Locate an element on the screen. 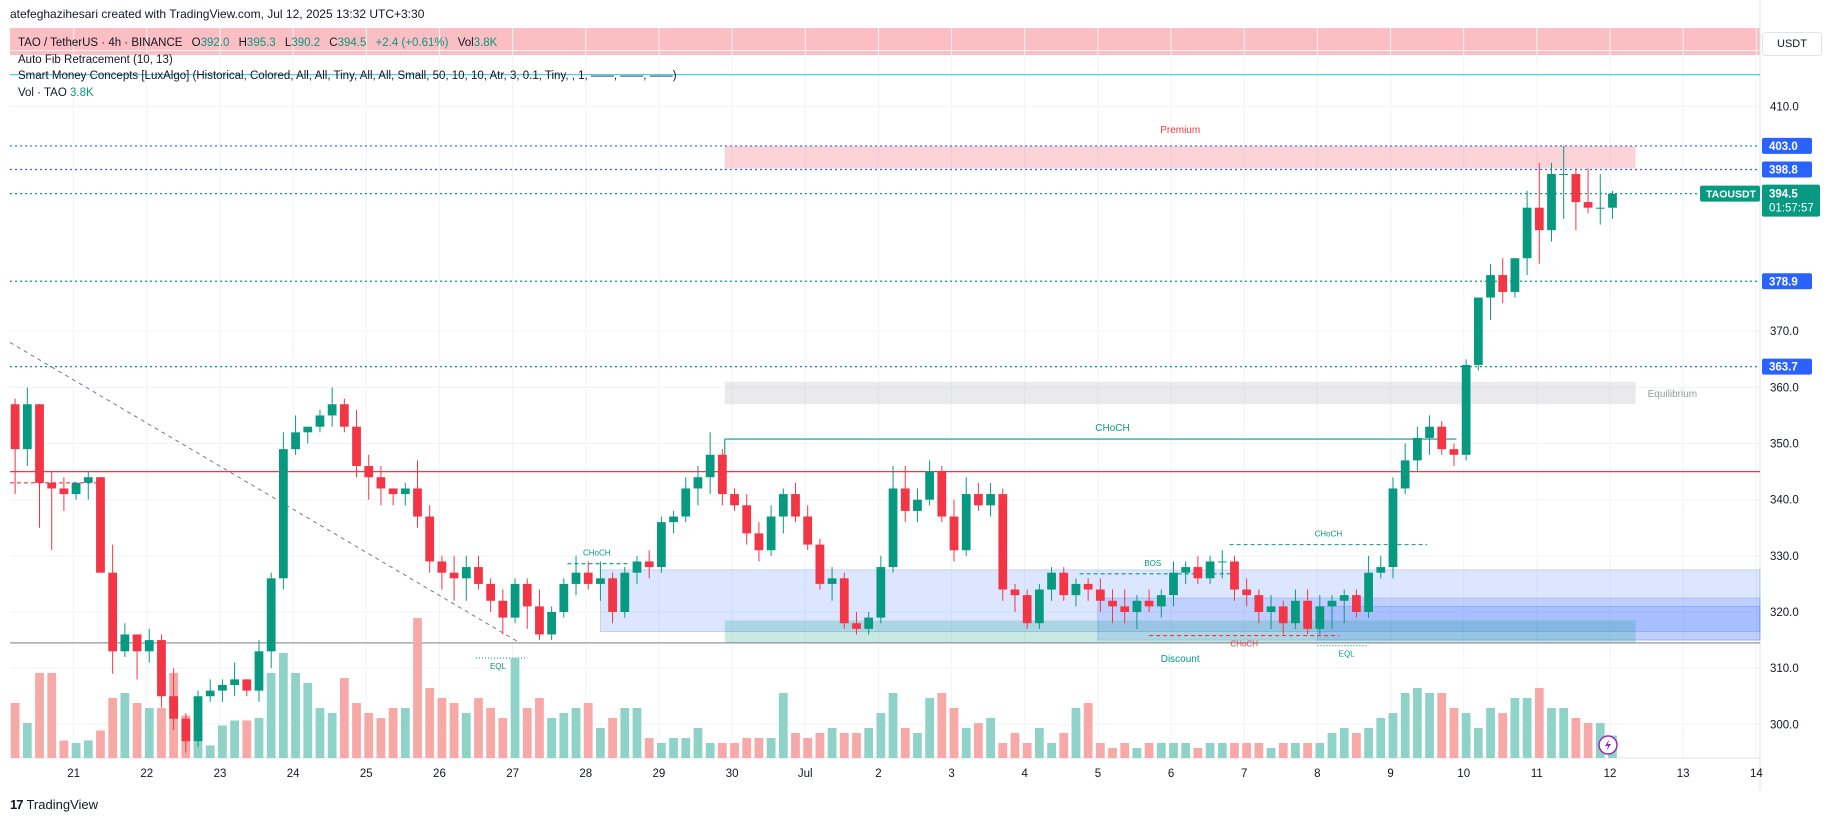 The image size is (1835, 822). level-price-tag-text: 363.7 is located at coordinates (1783, 368).